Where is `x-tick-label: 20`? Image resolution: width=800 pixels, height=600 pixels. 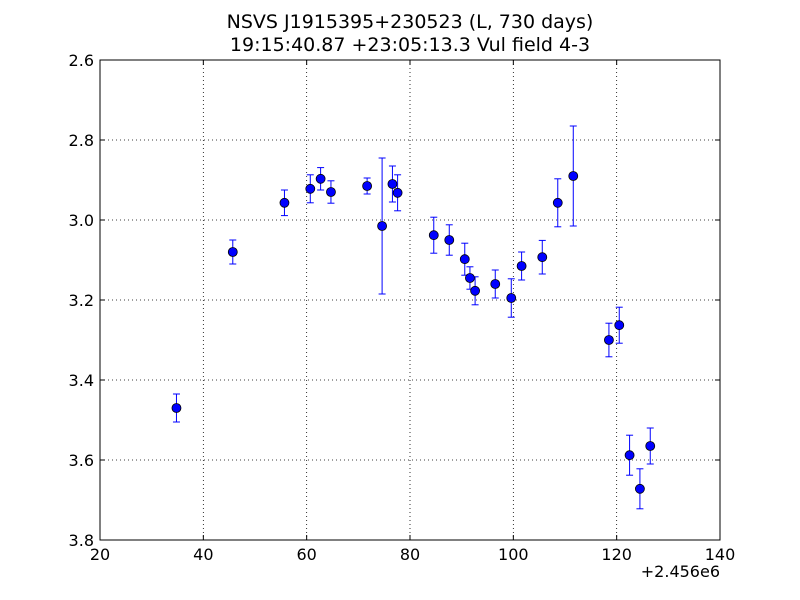
x-tick-label: 20 is located at coordinates (100, 554).